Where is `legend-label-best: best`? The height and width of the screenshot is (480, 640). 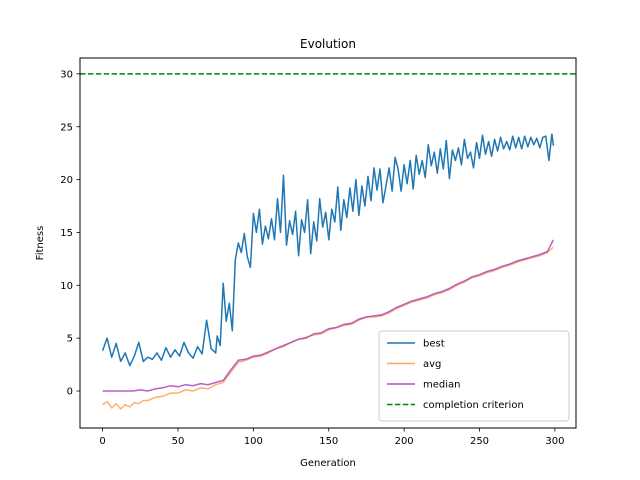
legend-label-best: best is located at coordinates (434, 344).